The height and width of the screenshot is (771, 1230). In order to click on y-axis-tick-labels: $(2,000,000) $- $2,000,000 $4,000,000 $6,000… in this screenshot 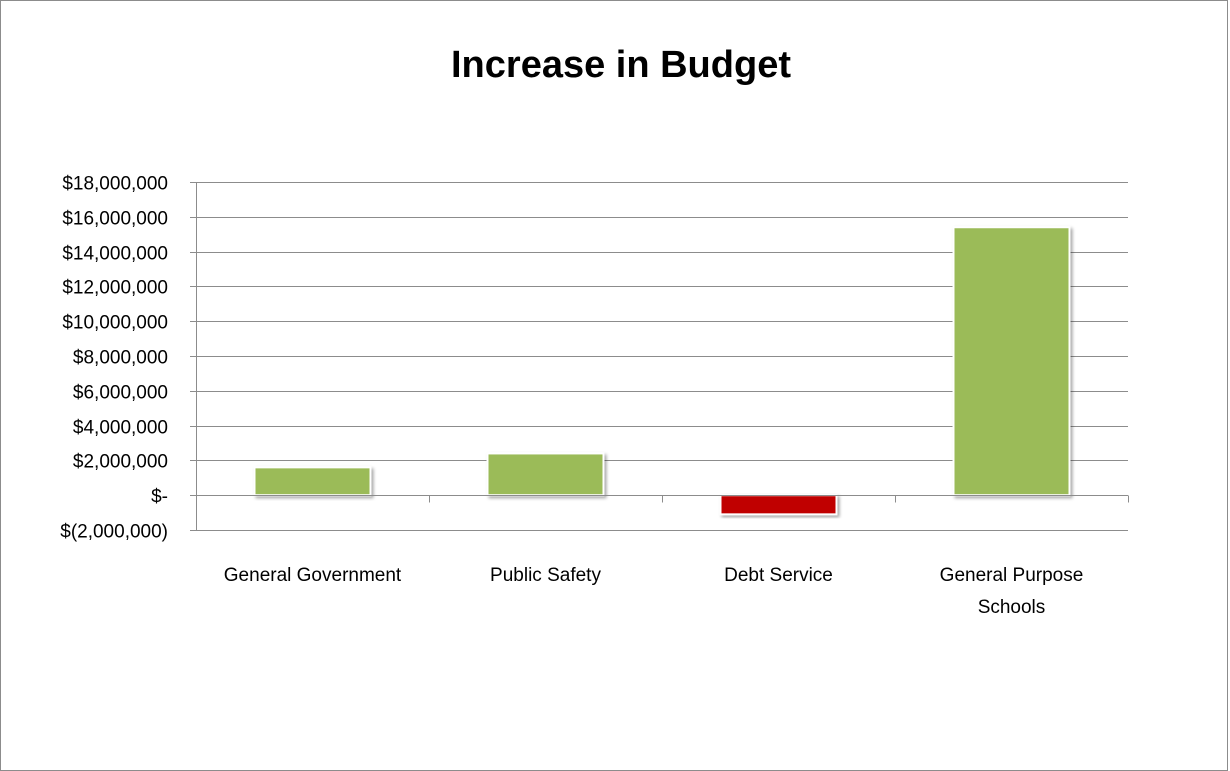, I will do `click(114, 358)`.